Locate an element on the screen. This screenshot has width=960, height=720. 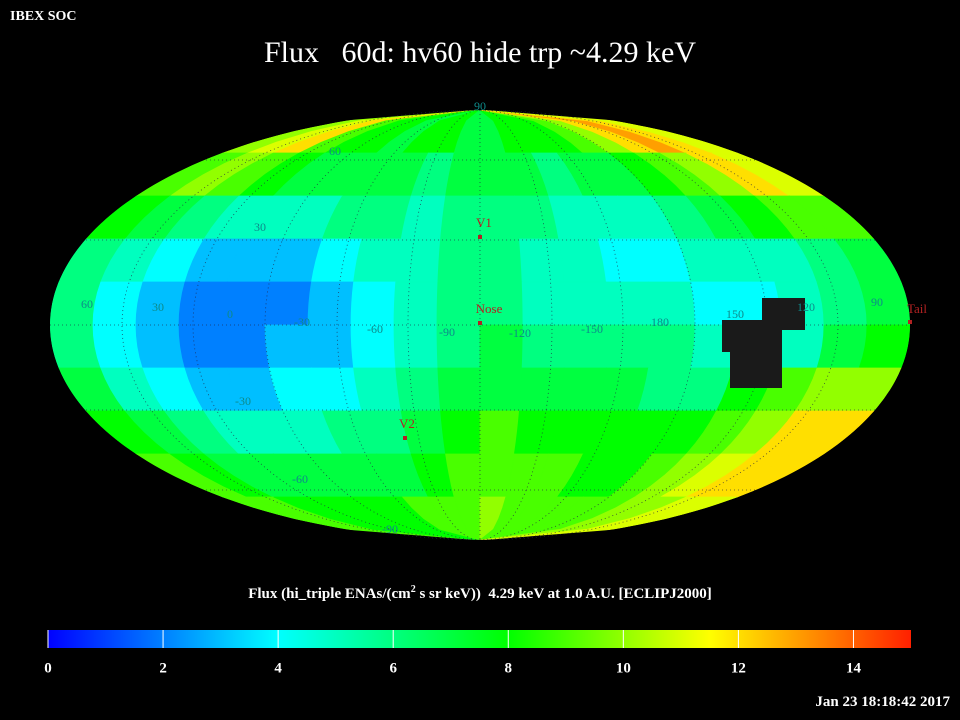
lon-label: -150 is located at coordinates (592, 329).